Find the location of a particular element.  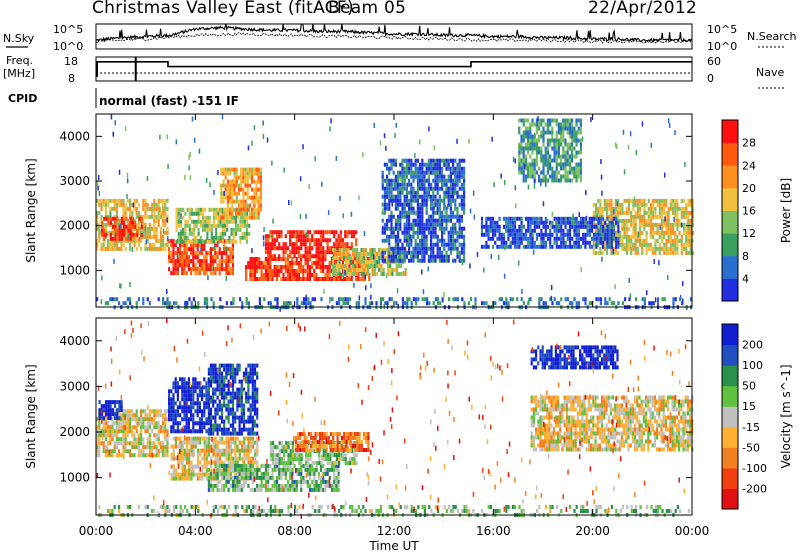

frequency-frame is located at coordinates (394, 69).